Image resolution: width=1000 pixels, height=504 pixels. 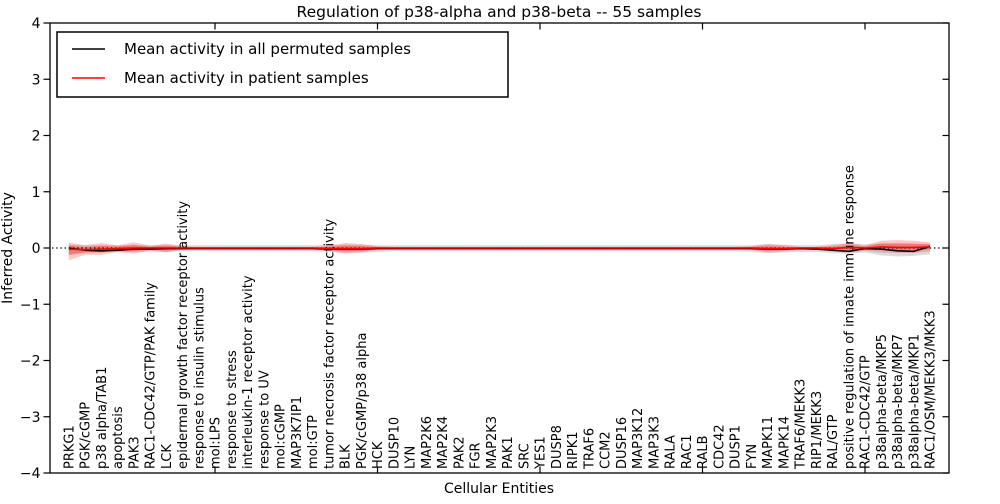 I want to click on entity-label: RALA, so click(x=671, y=452).